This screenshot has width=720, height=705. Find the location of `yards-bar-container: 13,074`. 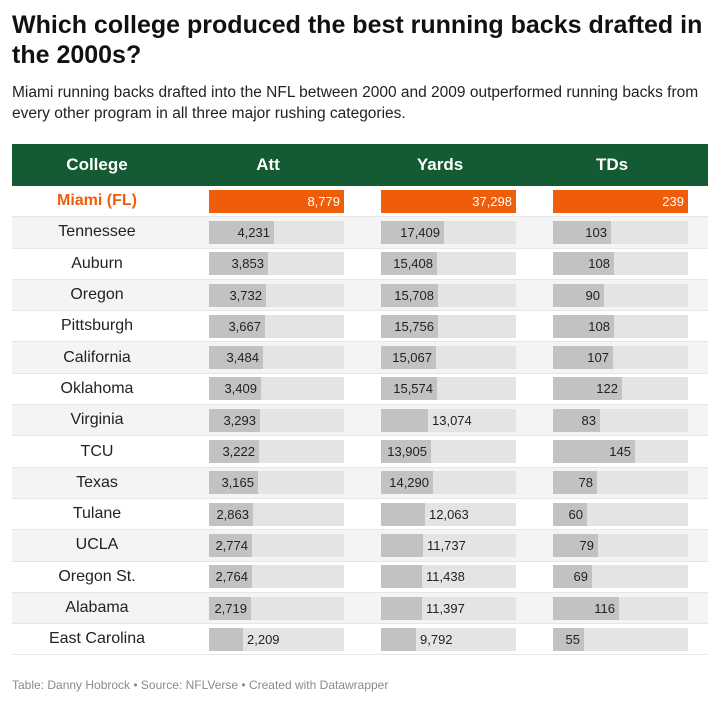

yards-bar-container: 13,074 is located at coordinates (448, 420).